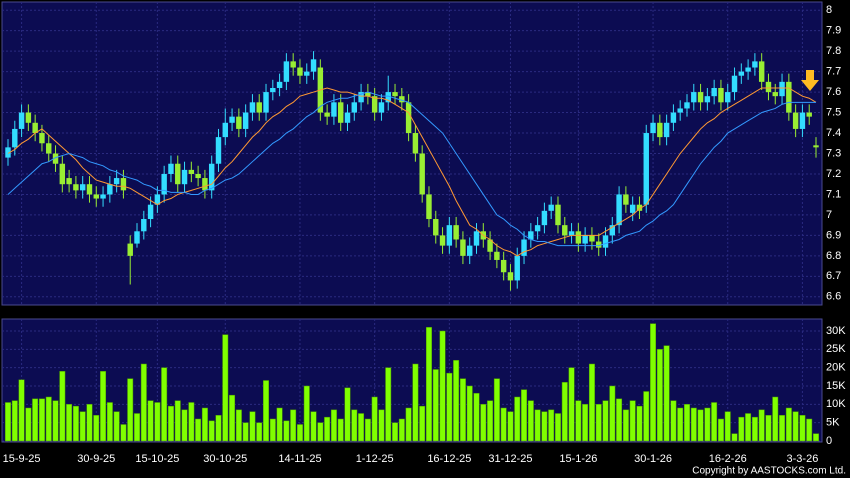 The height and width of the screenshot is (478, 850). Describe the element at coordinates (833, 256) in the screenshot. I see `y-tick-label: 6.8` at that location.